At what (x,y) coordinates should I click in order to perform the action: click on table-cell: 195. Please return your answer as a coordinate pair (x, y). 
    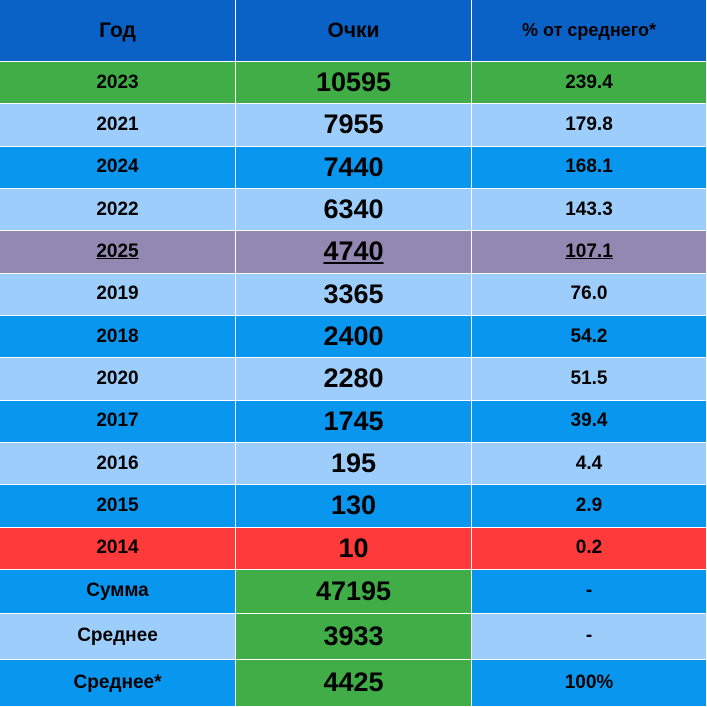
    Looking at the image, I should click on (354, 464).